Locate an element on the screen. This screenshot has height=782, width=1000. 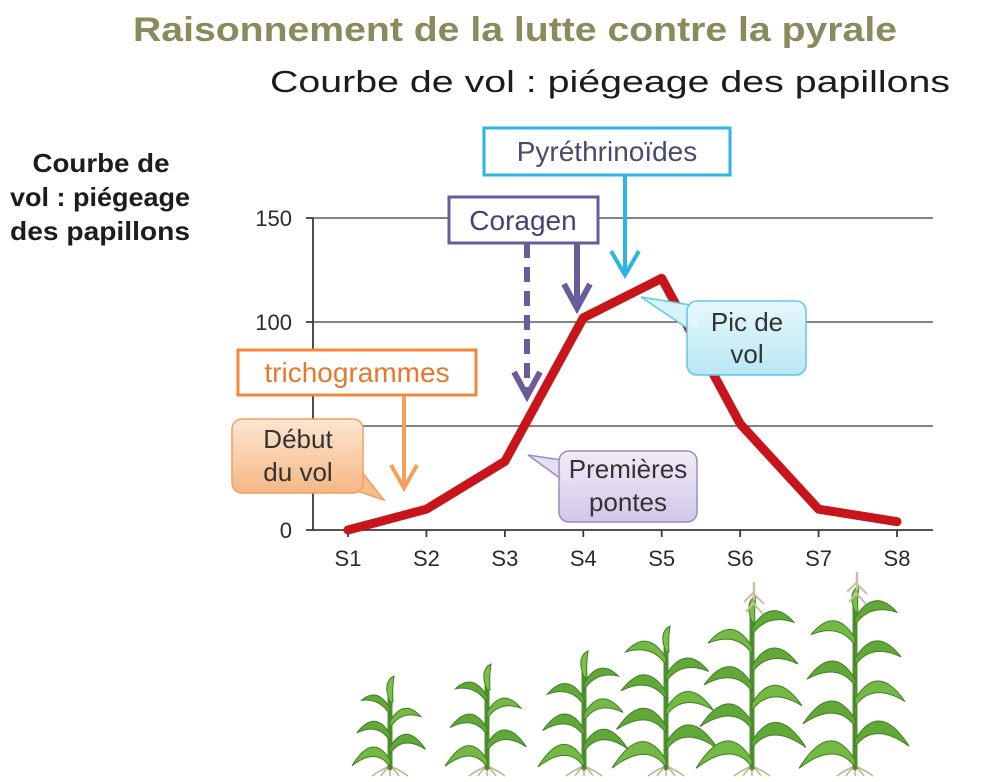
treatment-label: trichogrammes is located at coordinates (356, 372).